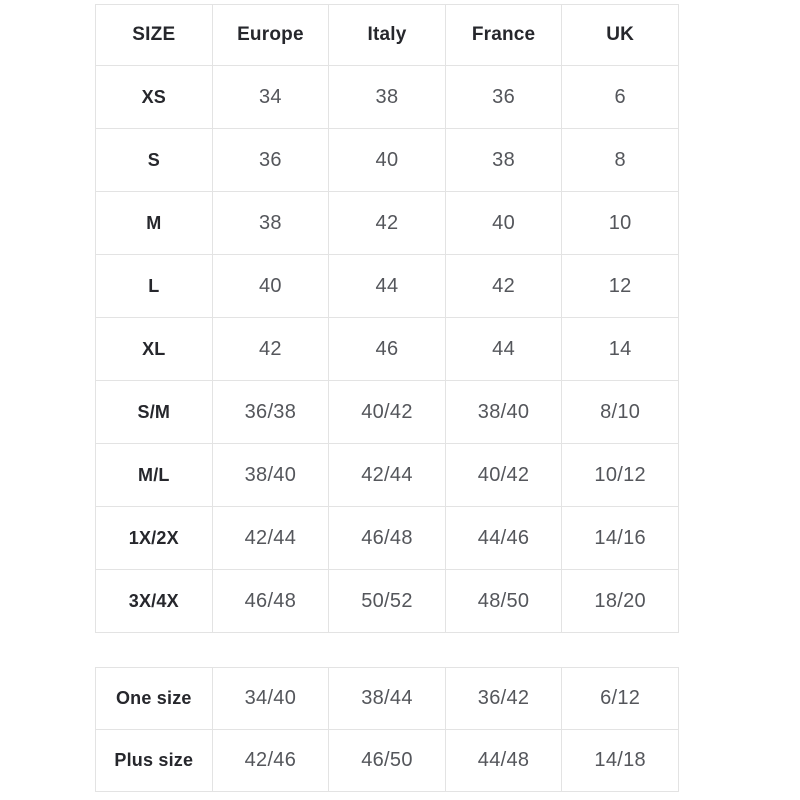 Image resolution: width=800 pixels, height=800 pixels. What do you see at coordinates (154, 601) in the screenshot?
I see `size-label-cell: 3X/4X` at bounding box center [154, 601].